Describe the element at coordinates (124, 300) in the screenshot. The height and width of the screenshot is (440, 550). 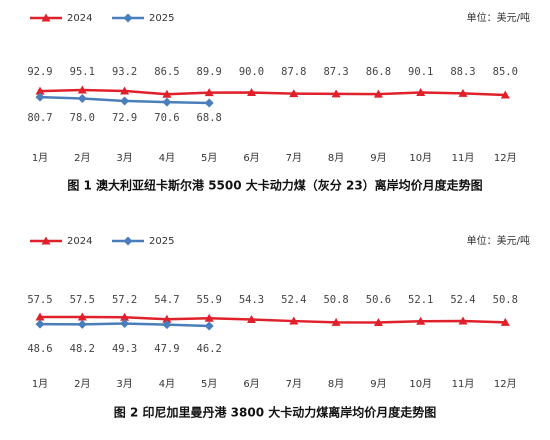
I see `value-label: 57.2` at that location.